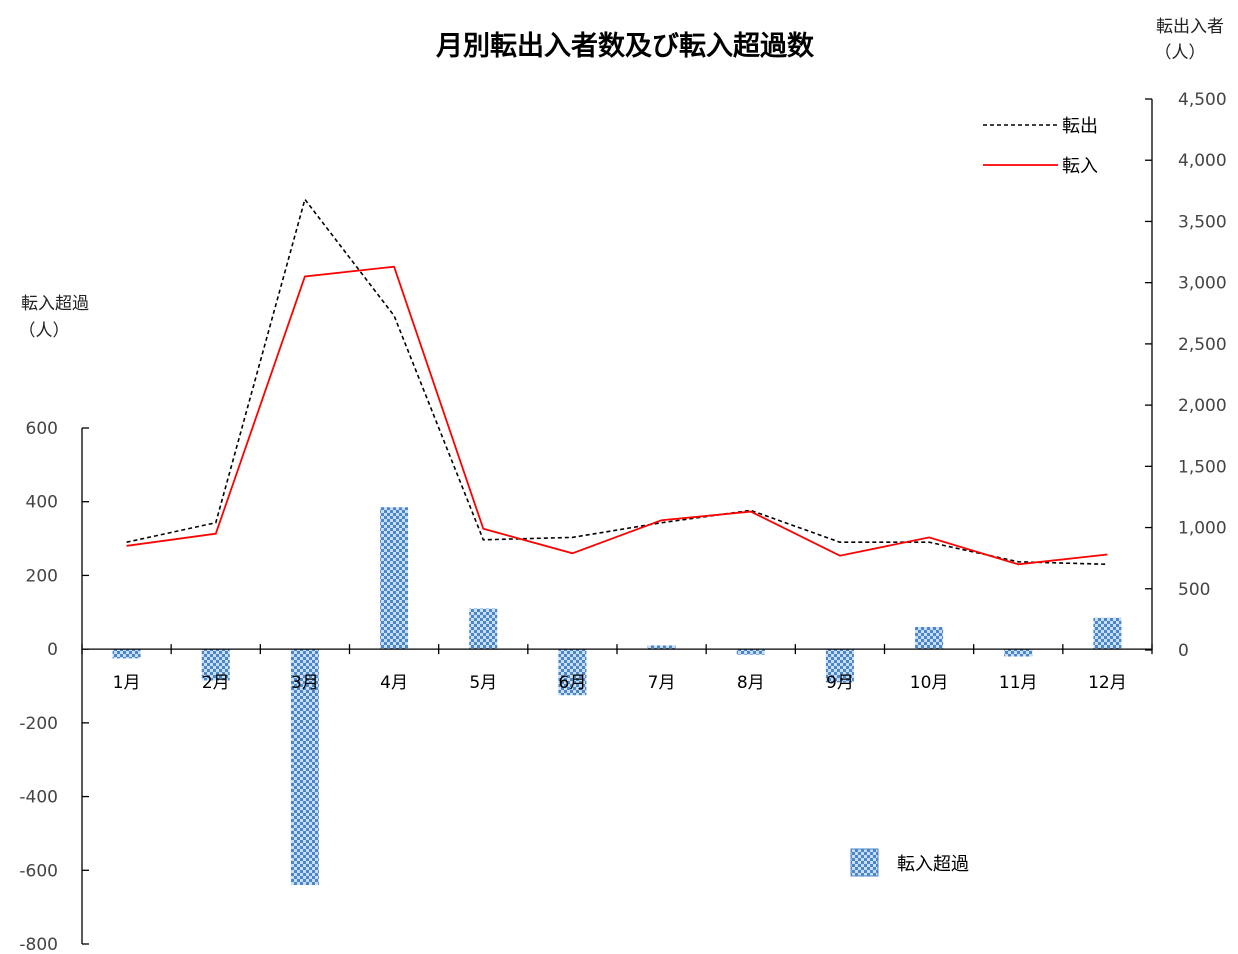  What do you see at coordinates (933, 864) in the screenshot?
I see `legend-label-excess: 転入超過` at bounding box center [933, 864].